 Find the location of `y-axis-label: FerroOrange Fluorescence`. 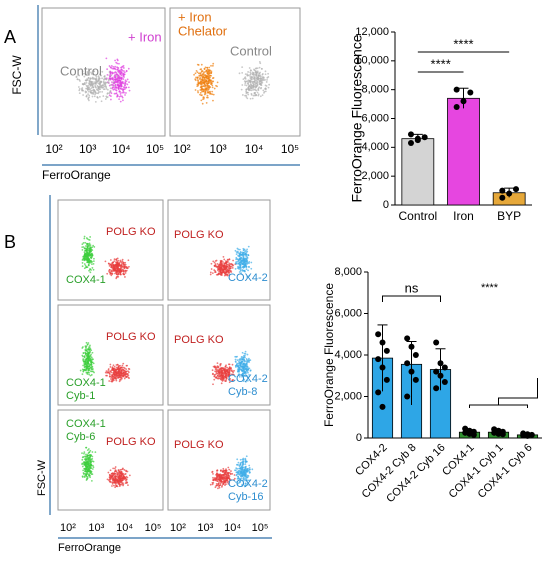

y-axis-label: FerroOrange Fluorescence is located at coordinates (357, 118).